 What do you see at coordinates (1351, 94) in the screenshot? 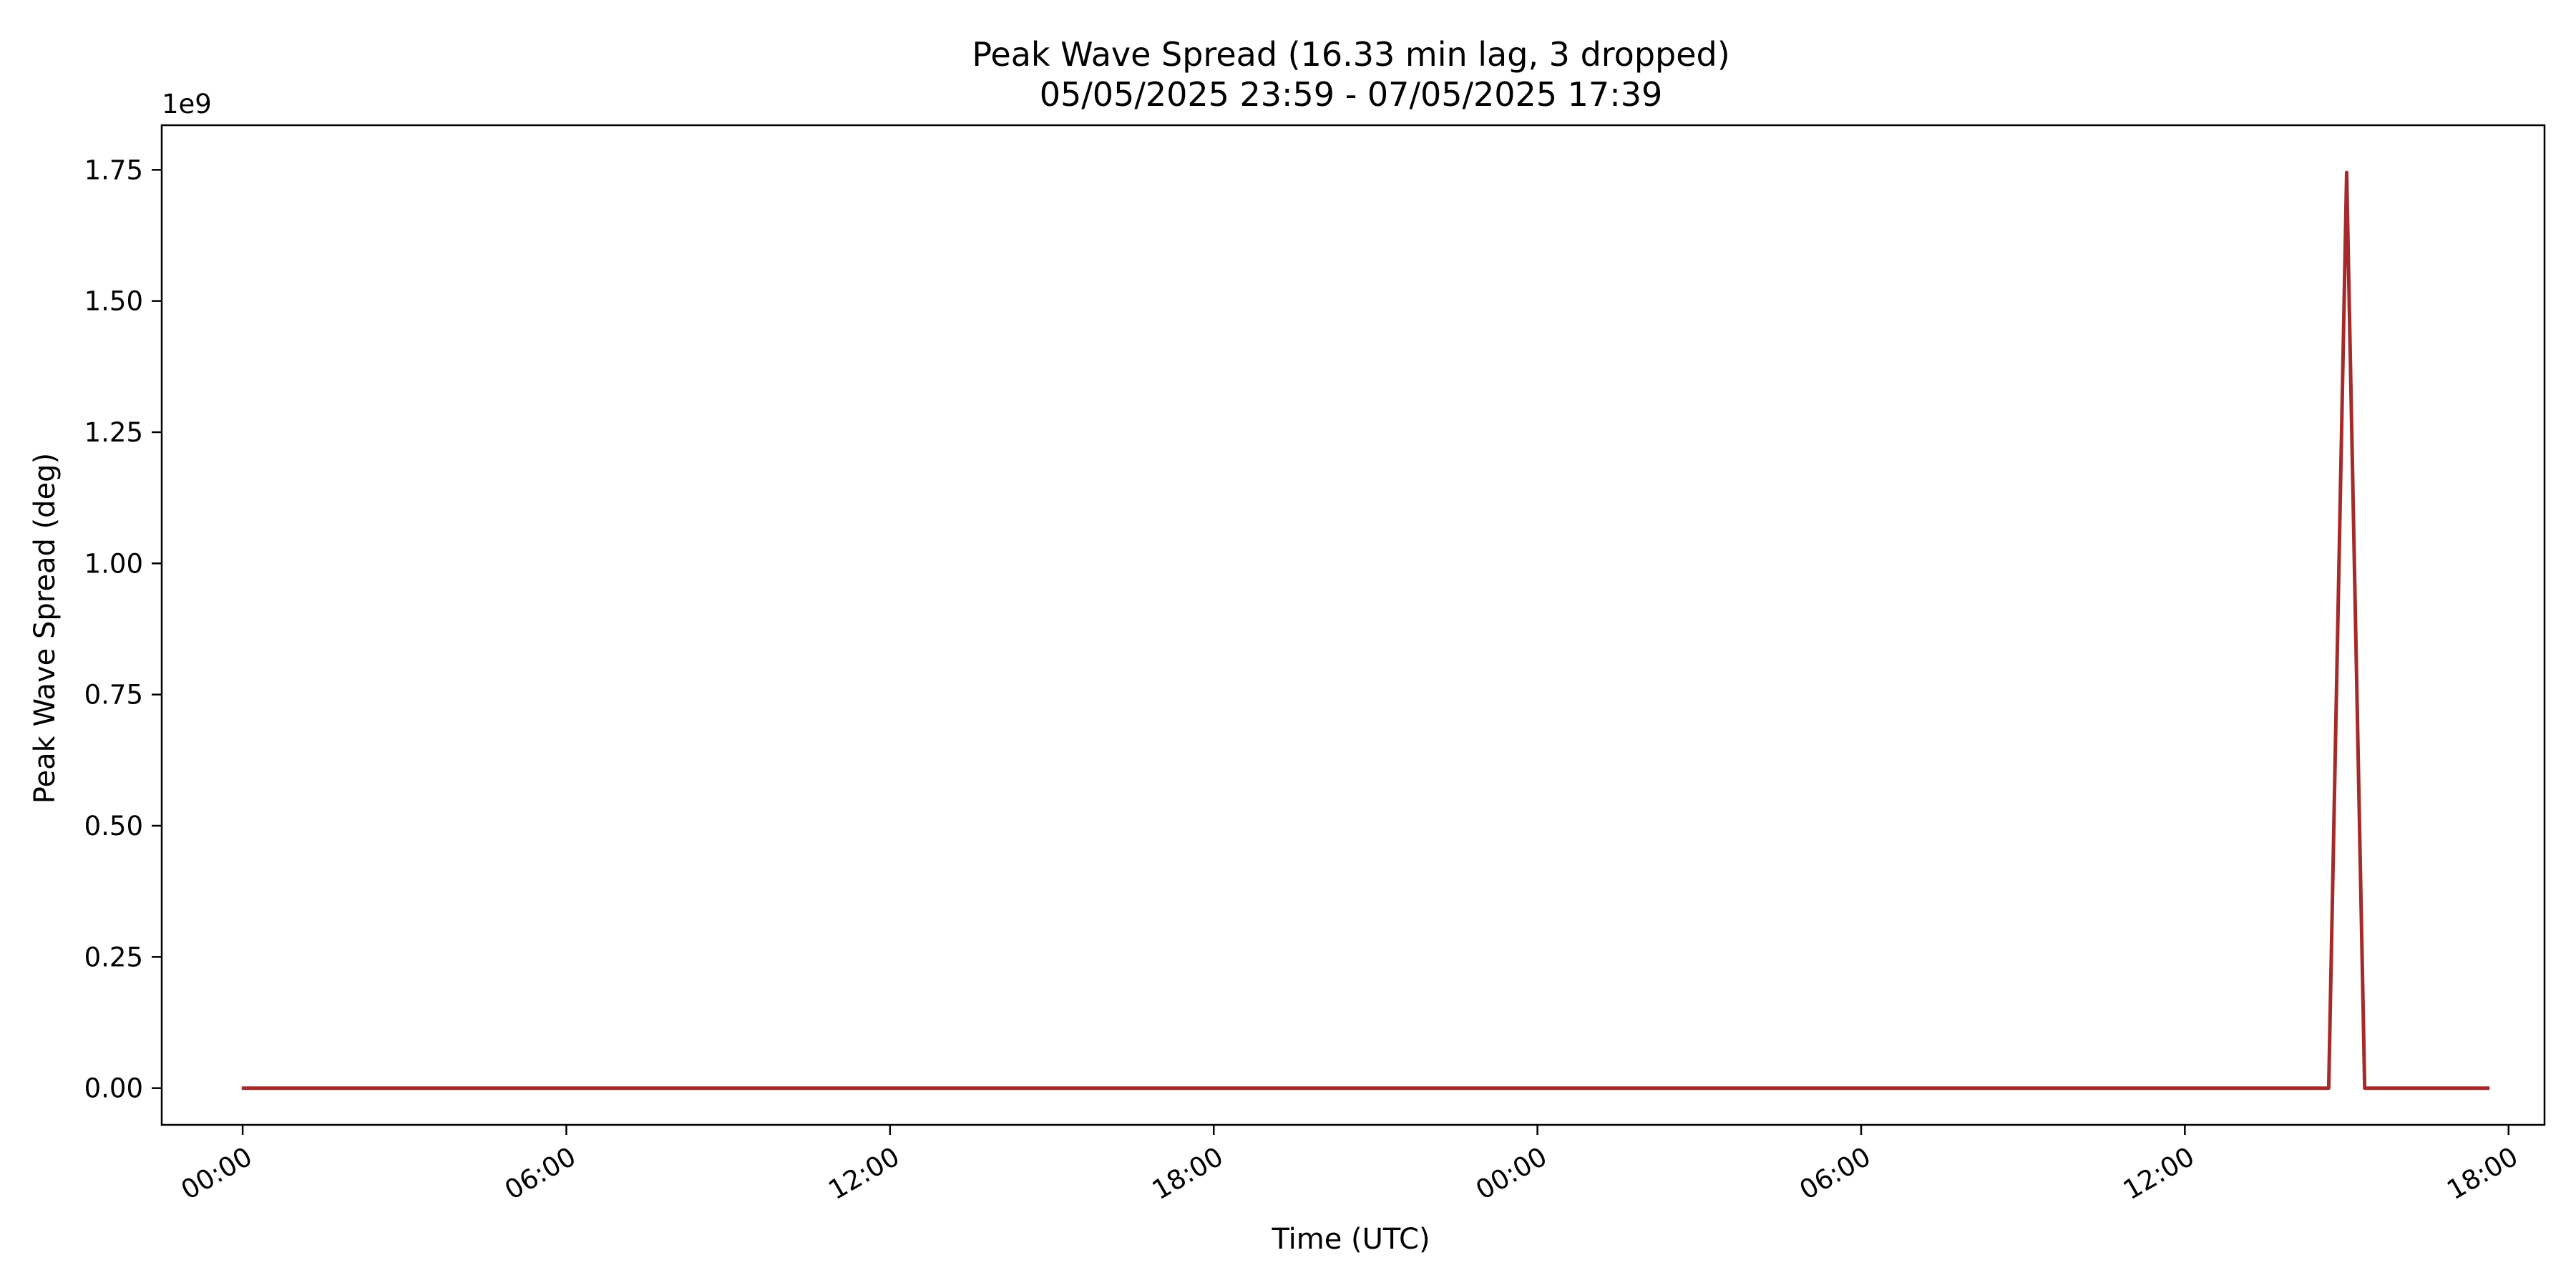
I see `chart-subtitle: 05/05/2025 23:59 - 07/05/2025 17:39` at bounding box center [1351, 94].